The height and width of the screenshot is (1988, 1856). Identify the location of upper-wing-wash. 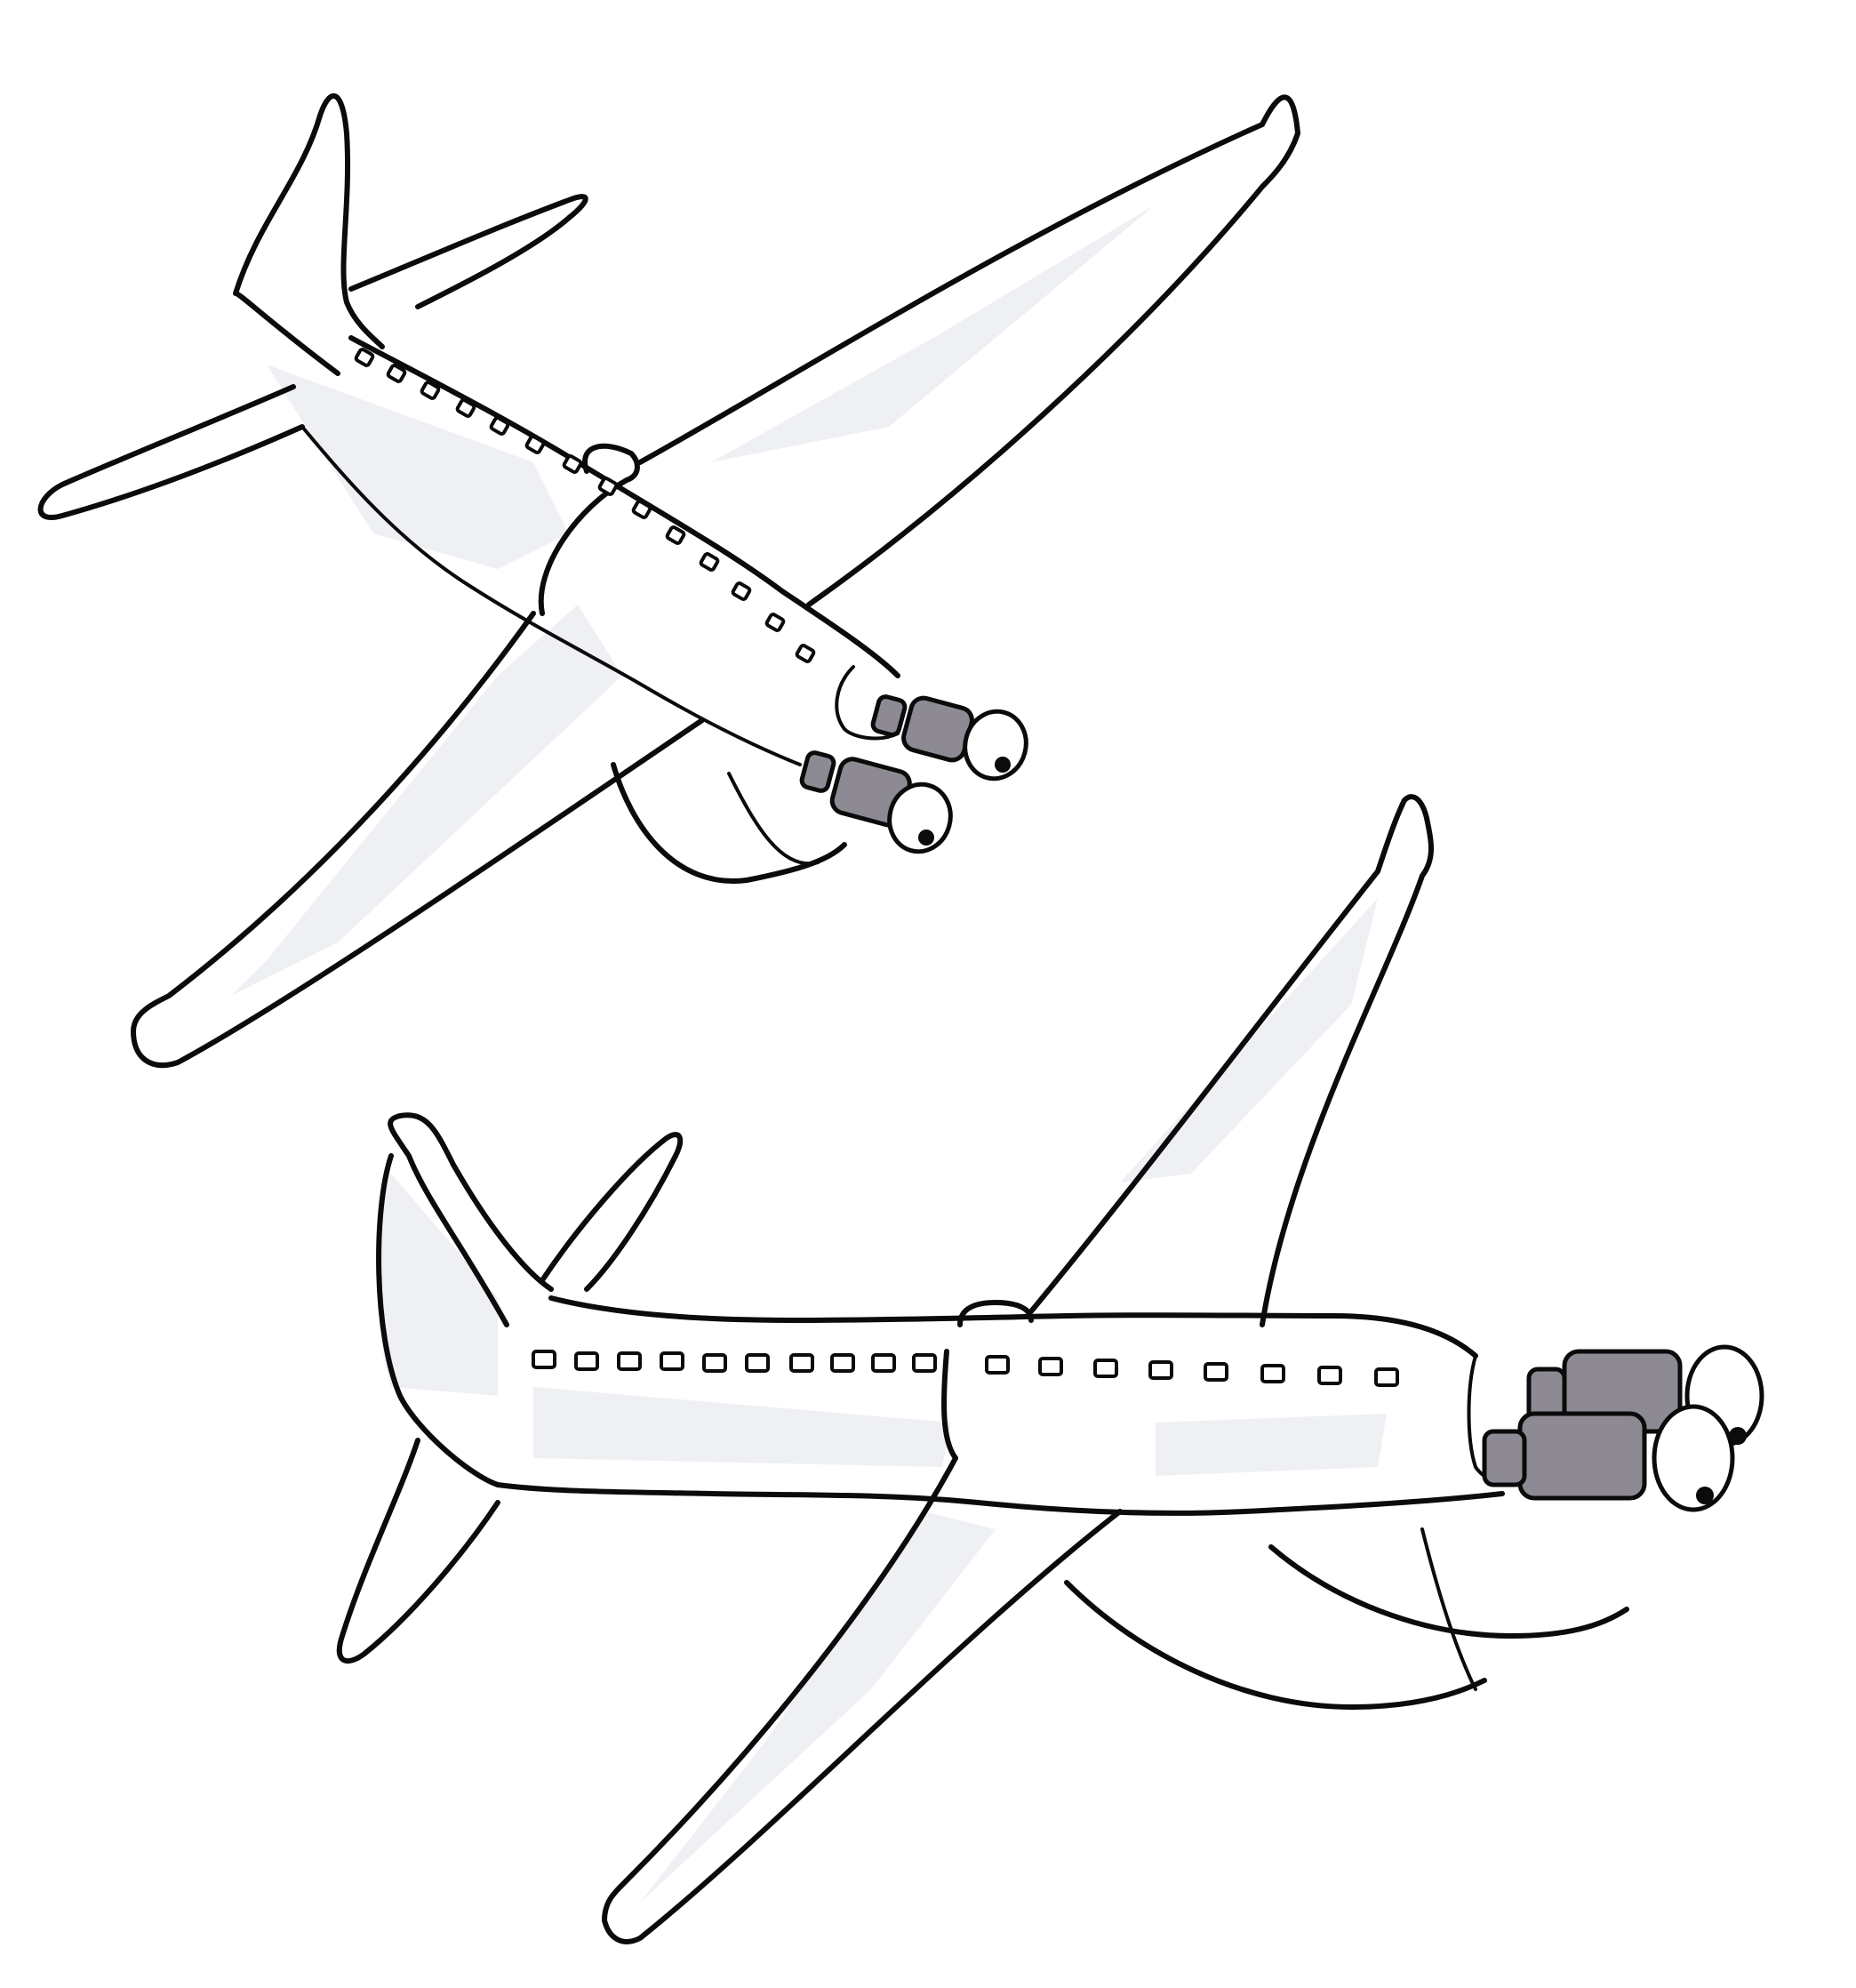
(426, 800).